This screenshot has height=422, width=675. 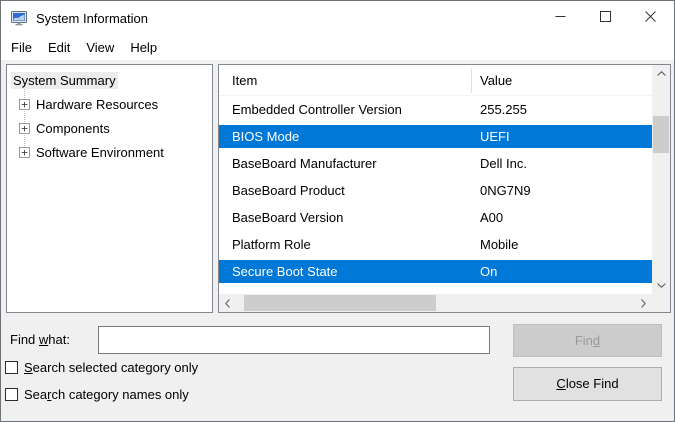 I want to click on tree-item: + Software Environment, so click(x=109, y=152).